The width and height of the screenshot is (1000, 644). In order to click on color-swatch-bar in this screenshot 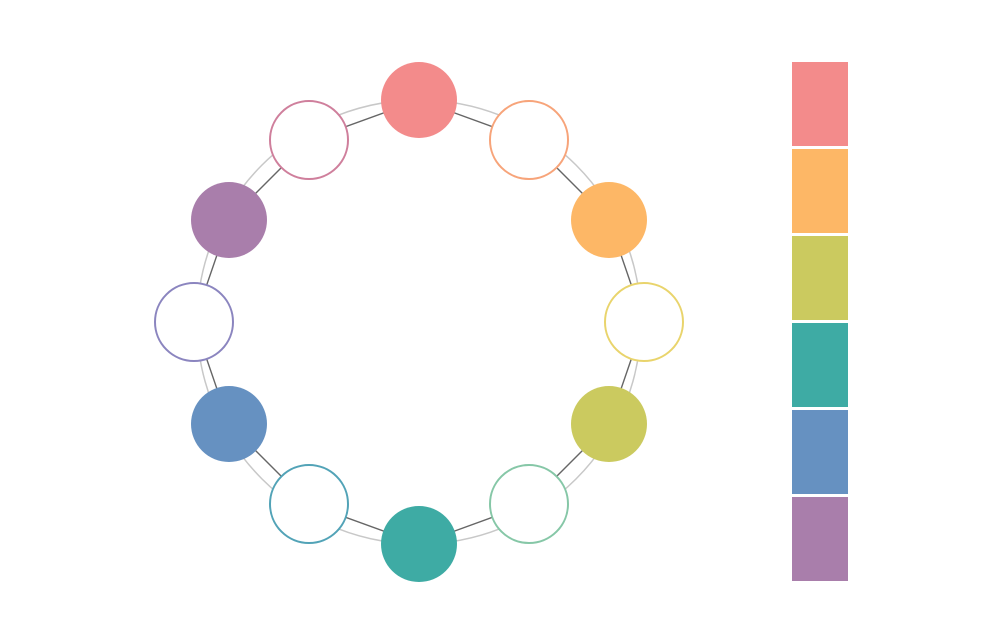, I will do `click(820, 321)`.